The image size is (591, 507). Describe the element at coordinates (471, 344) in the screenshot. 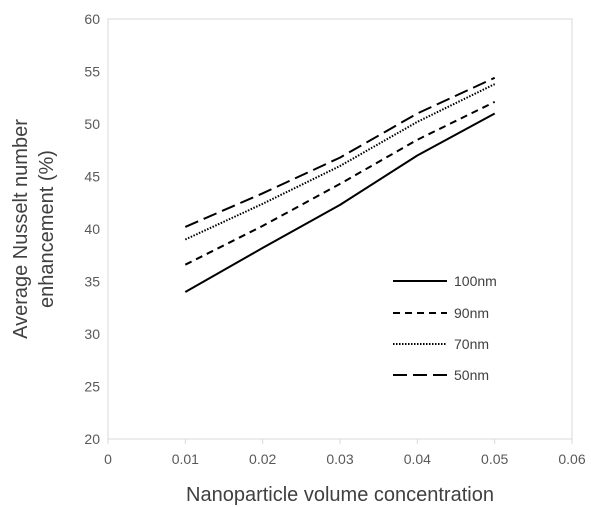

I see `legend-label-70nm: 70nm` at that location.